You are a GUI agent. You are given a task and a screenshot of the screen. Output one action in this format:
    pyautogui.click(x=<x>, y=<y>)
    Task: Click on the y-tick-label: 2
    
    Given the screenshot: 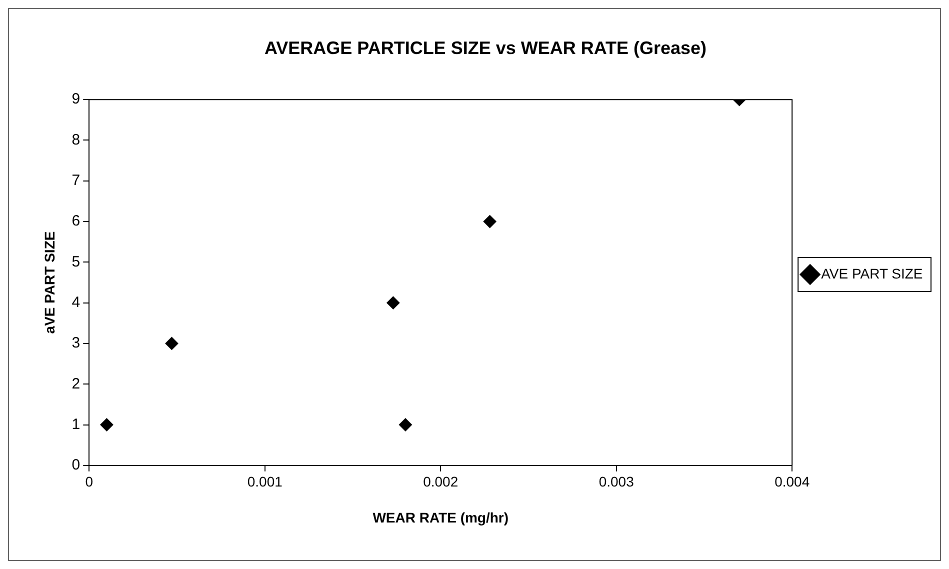 What is the action you would take?
    pyautogui.click(x=76, y=383)
    